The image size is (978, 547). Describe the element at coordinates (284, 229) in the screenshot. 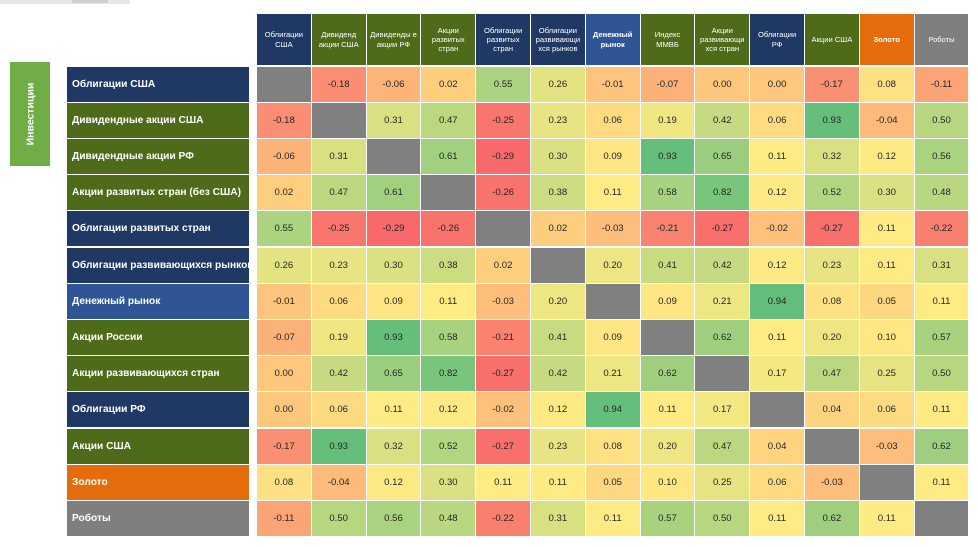

I see `heatmap-cell-r5-c1: 0.55` at that location.